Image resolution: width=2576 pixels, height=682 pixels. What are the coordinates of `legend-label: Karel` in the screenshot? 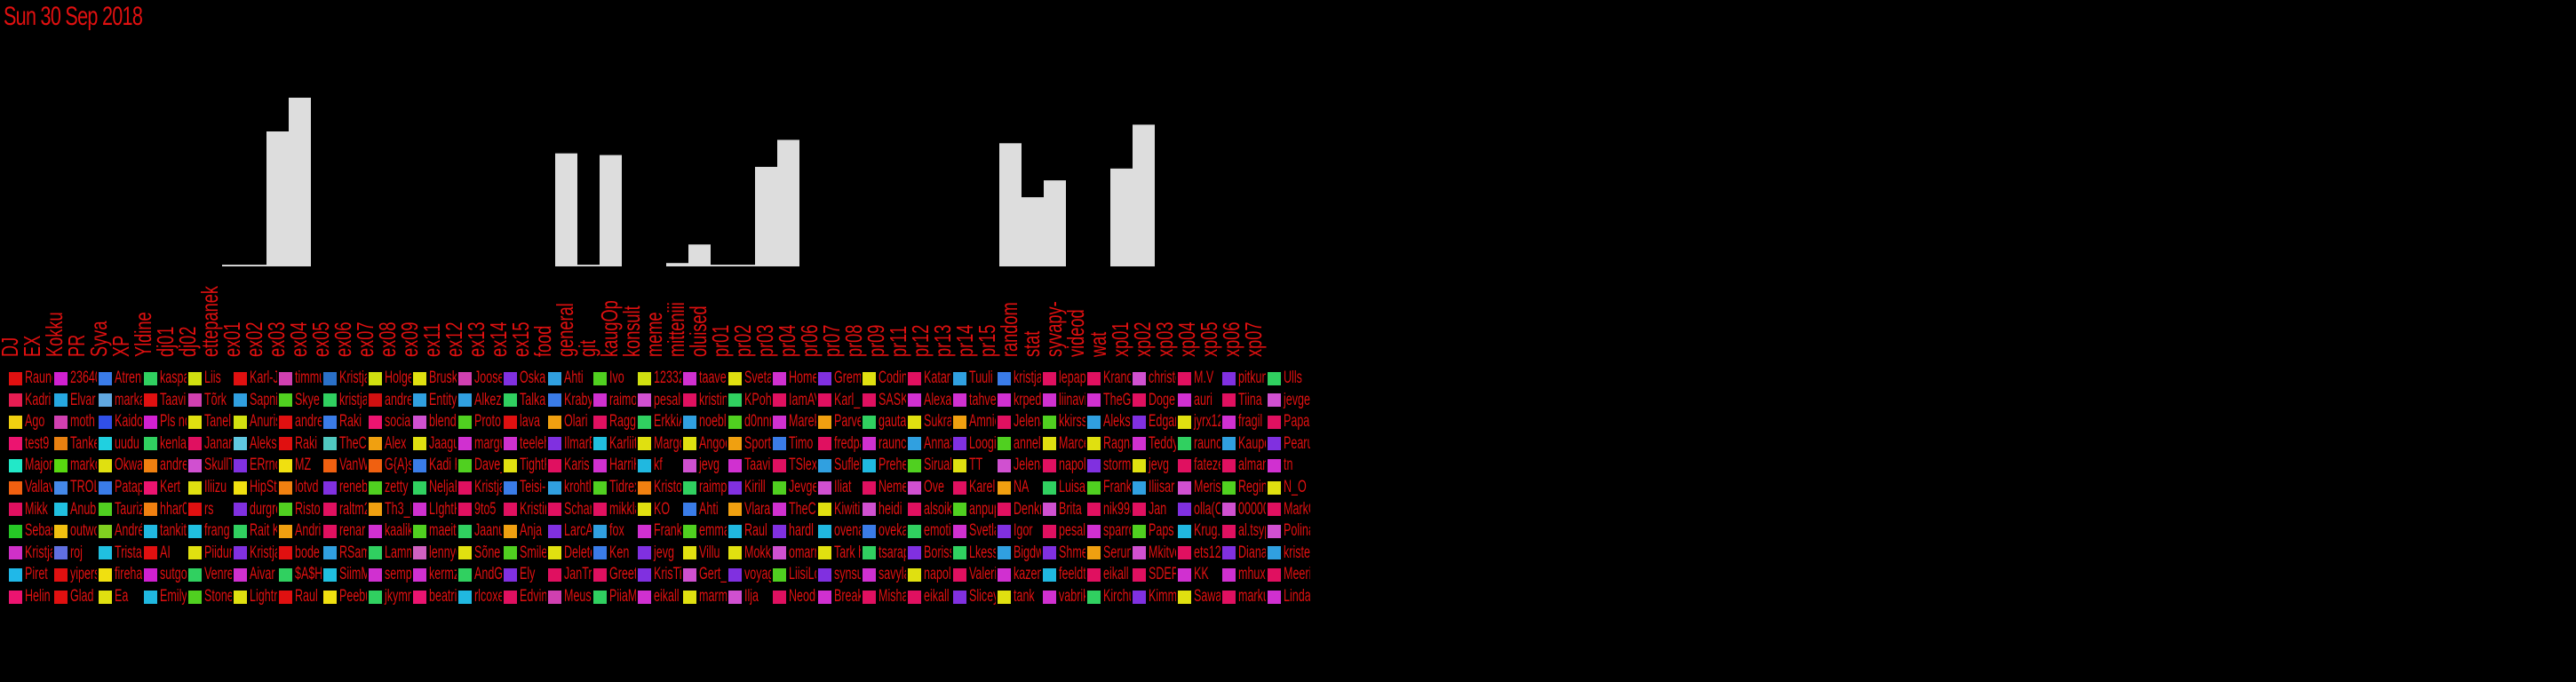 It's located at (981, 487).